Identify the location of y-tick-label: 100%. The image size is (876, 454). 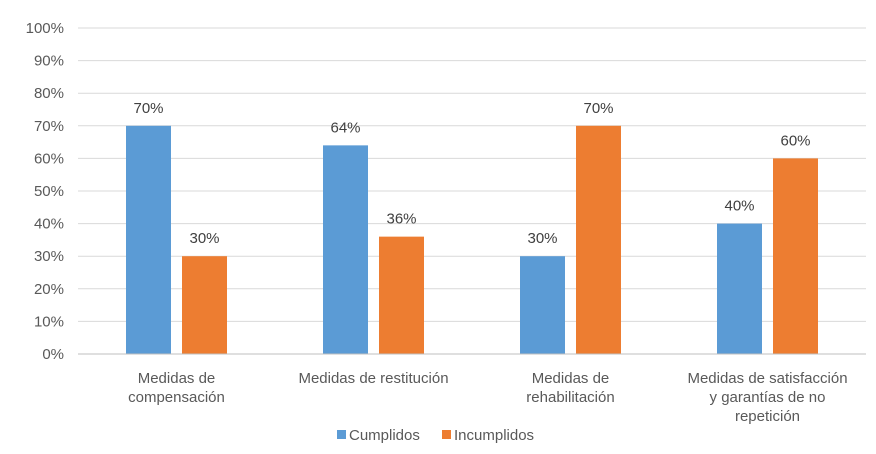
(45, 28).